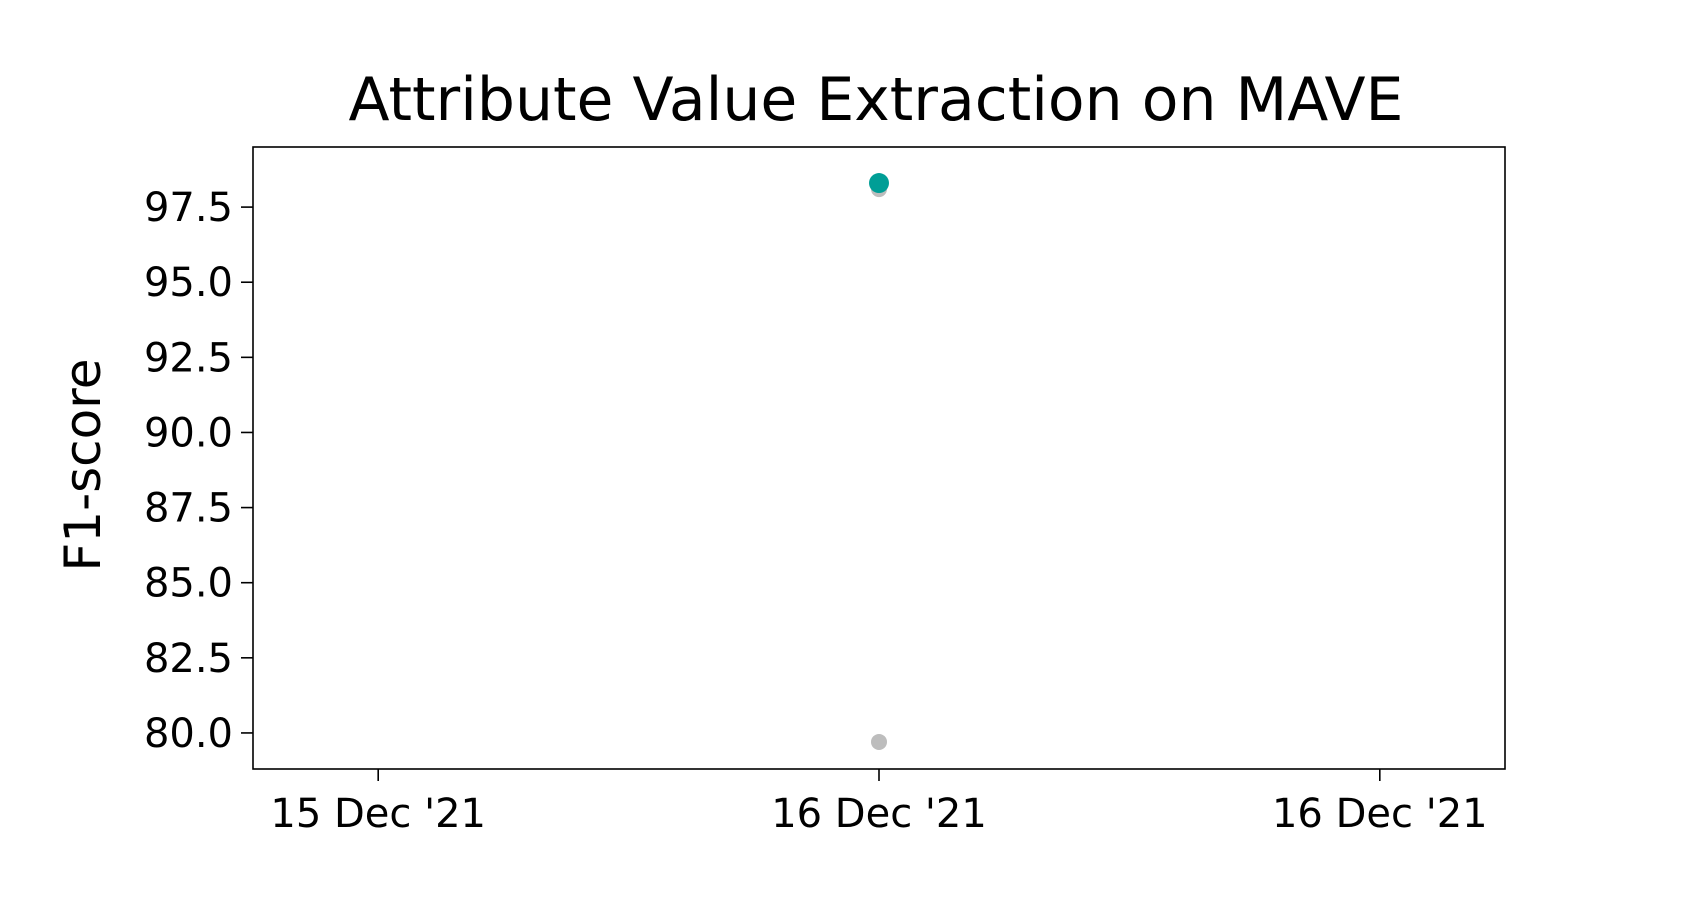 Image resolution: width=1700 pixels, height=900 pixels. What do you see at coordinates (879, 183) in the screenshot?
I see `highlight-data-point` at bounding box center [879, 183].